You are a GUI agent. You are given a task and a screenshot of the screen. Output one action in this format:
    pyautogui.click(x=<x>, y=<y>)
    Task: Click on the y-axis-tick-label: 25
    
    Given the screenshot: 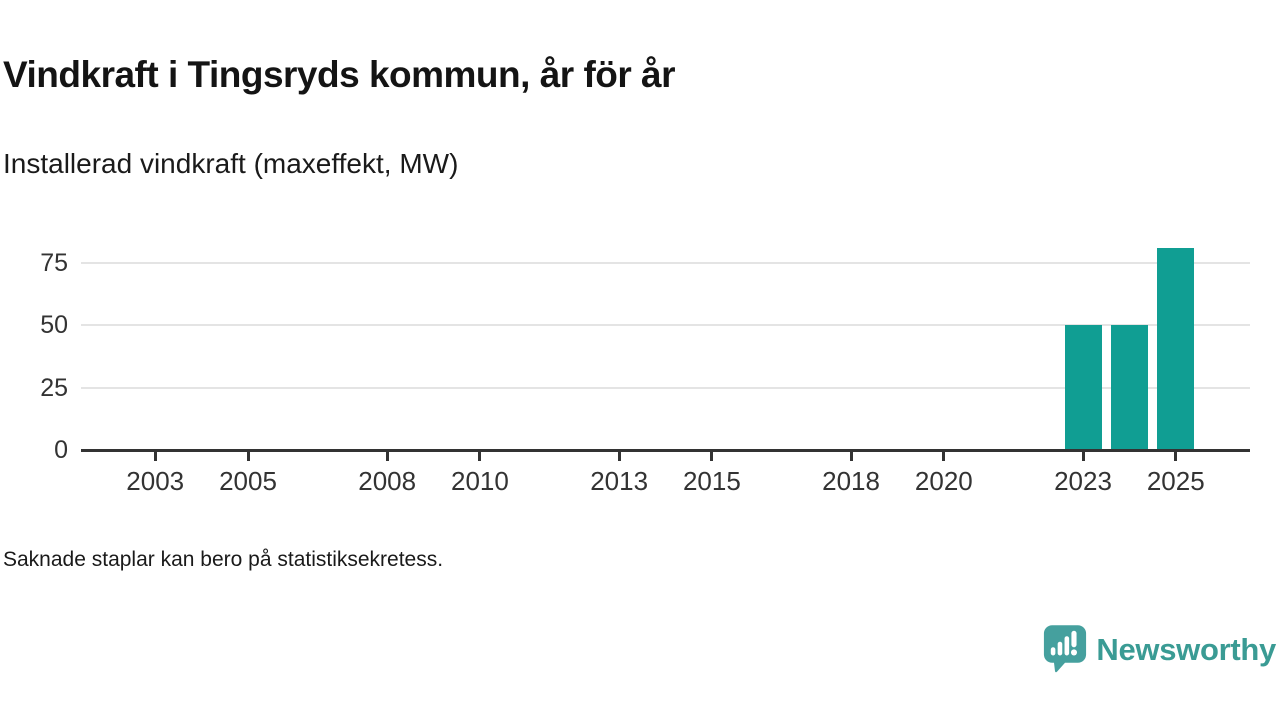 What is the action you would take?
    pyautogui.click(x=54, y=387)
    